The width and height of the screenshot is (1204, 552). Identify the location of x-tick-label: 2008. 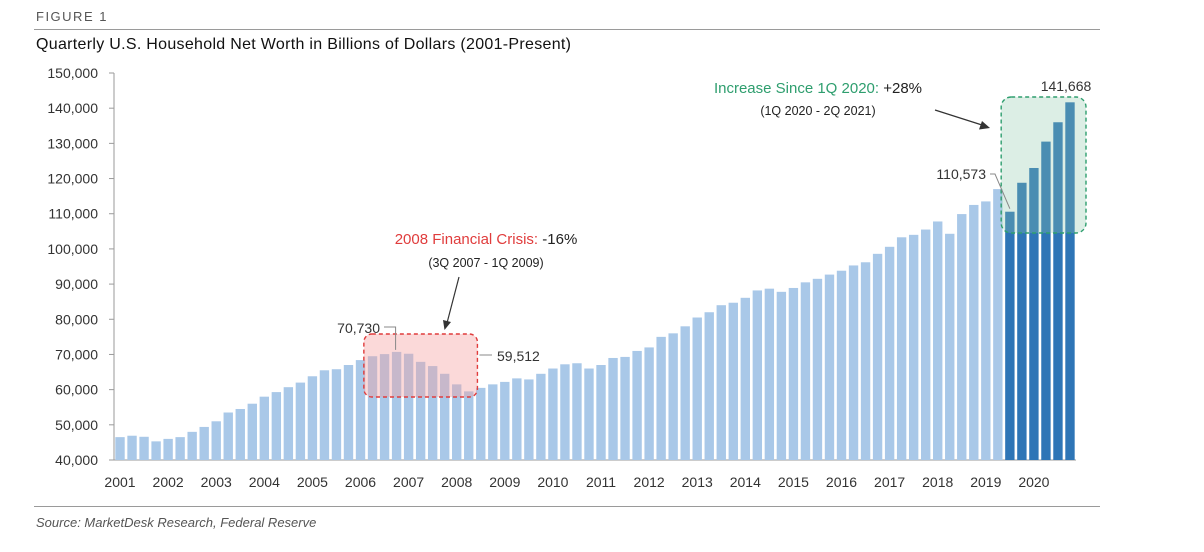
(456, 482).